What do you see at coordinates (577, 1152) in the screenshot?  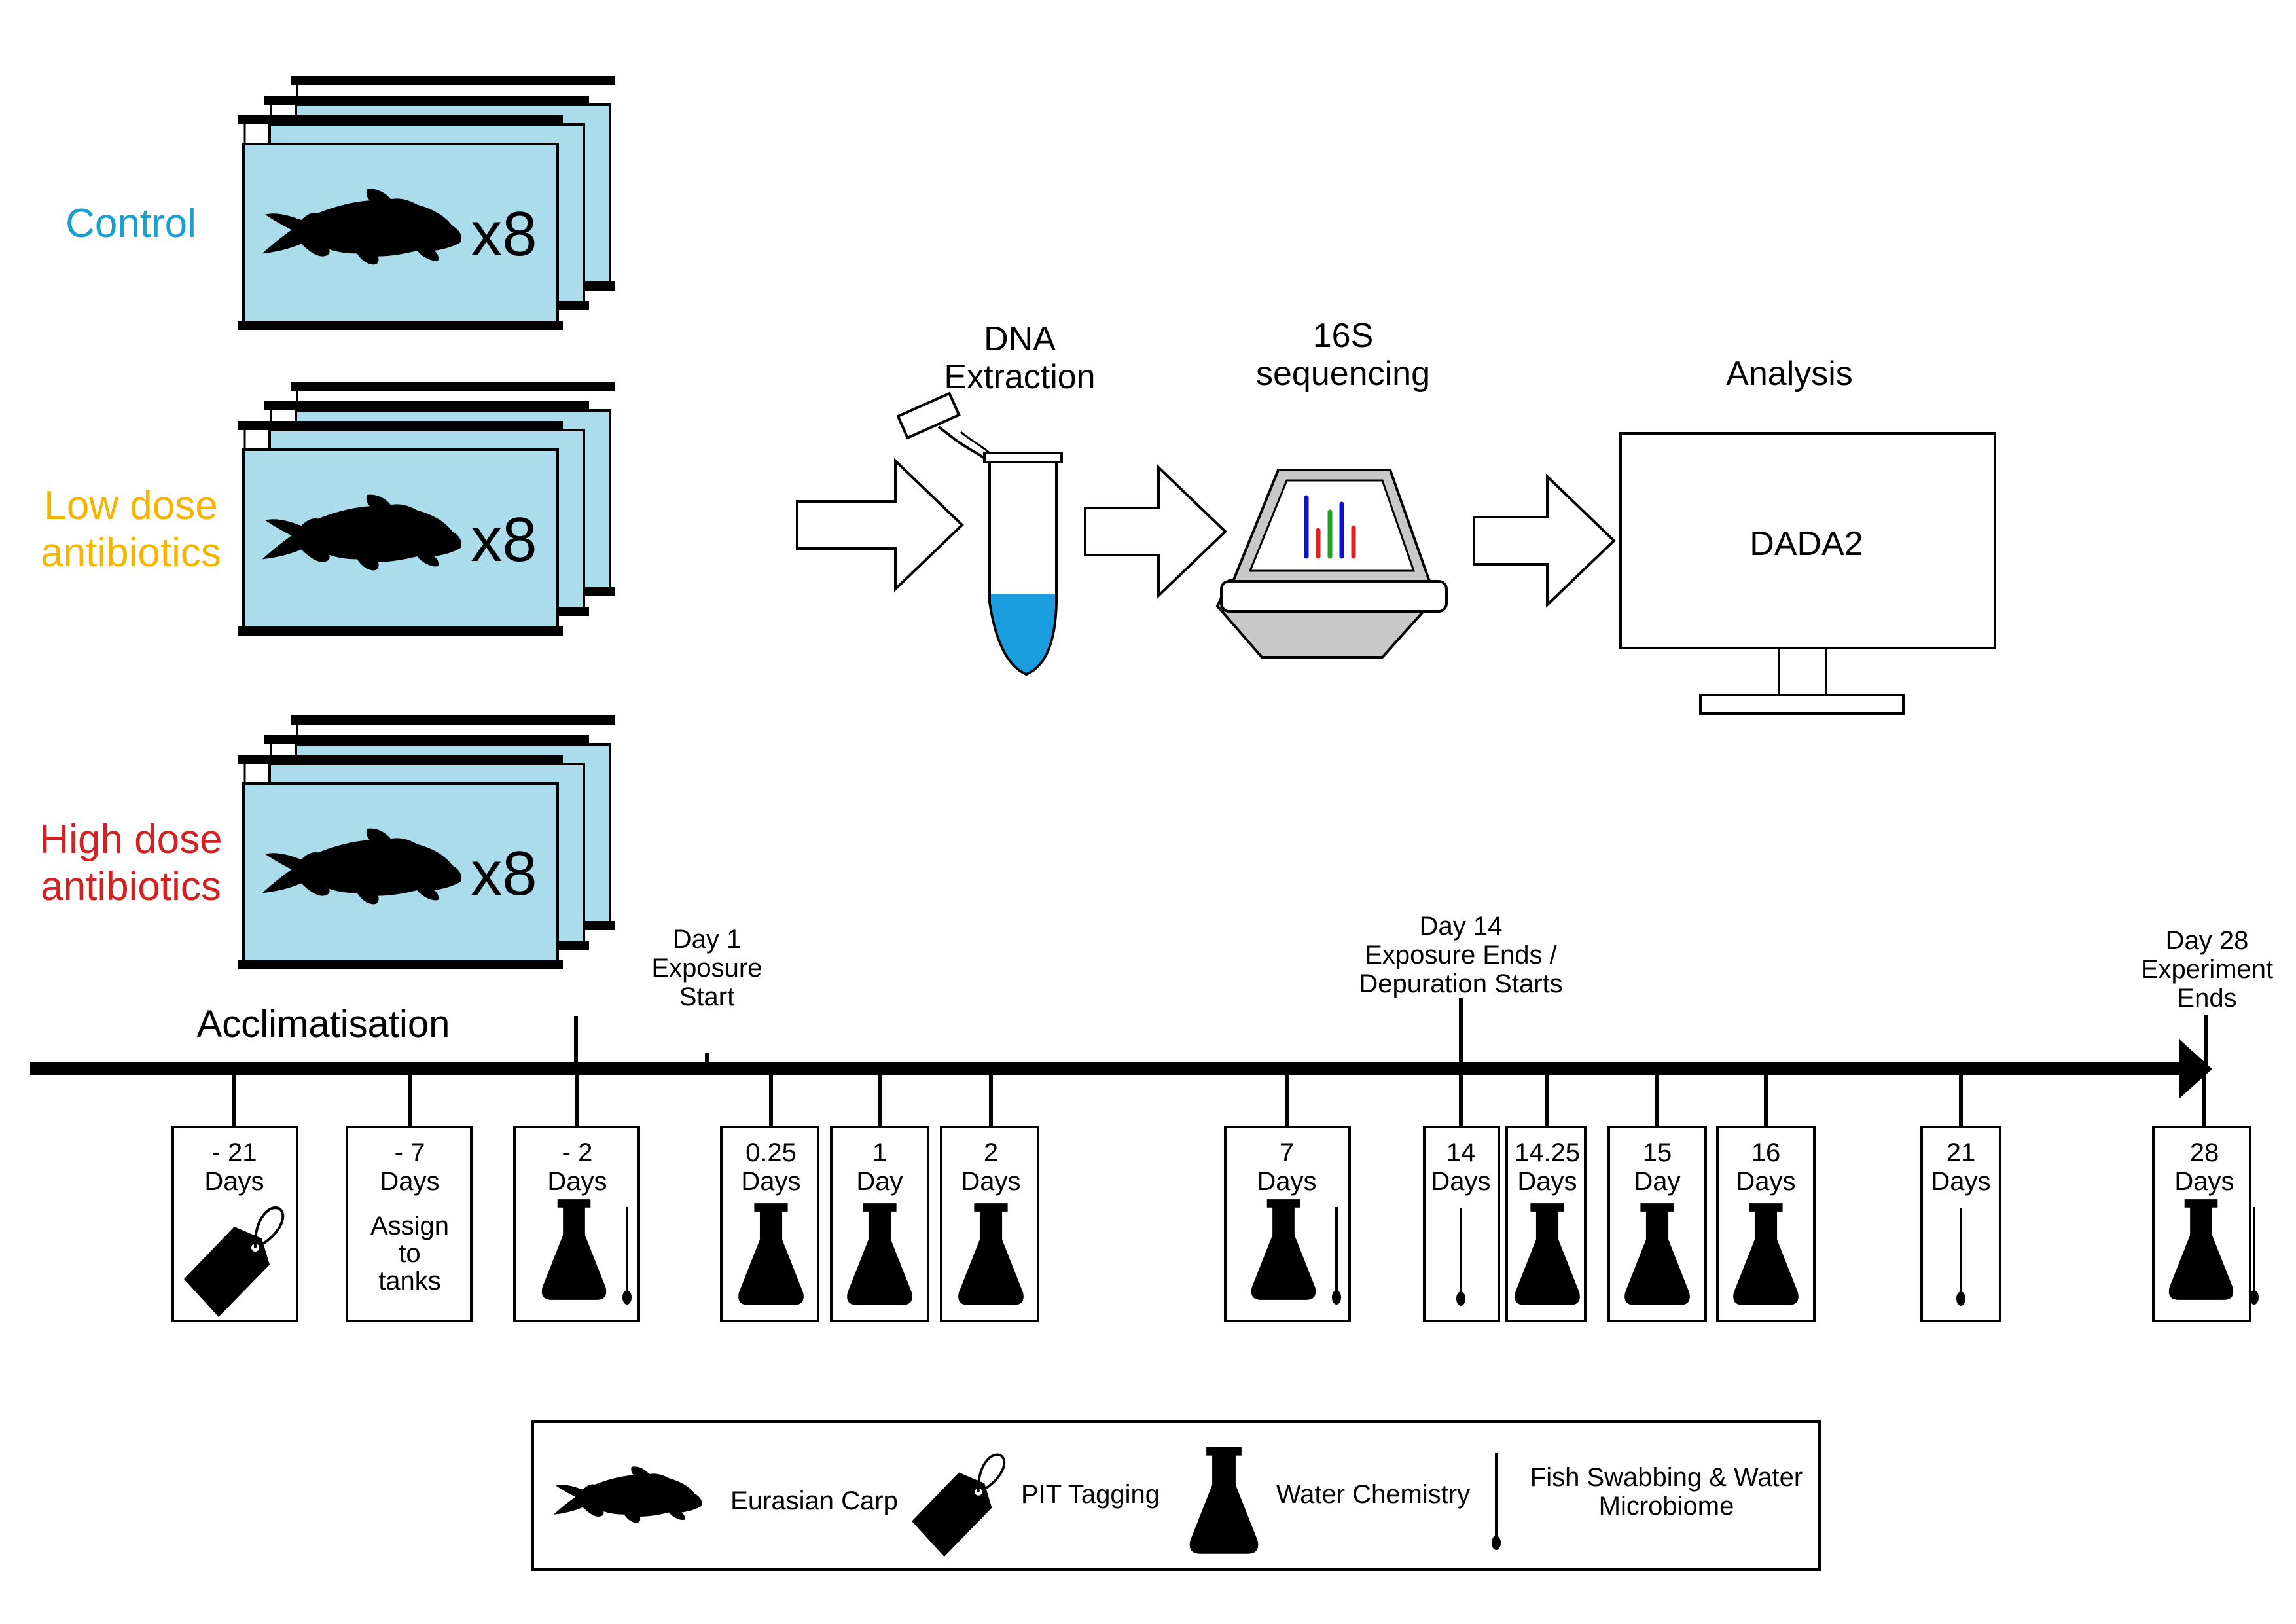 I see `timepoint-label: - 2` at bounding box center [577, 1152].